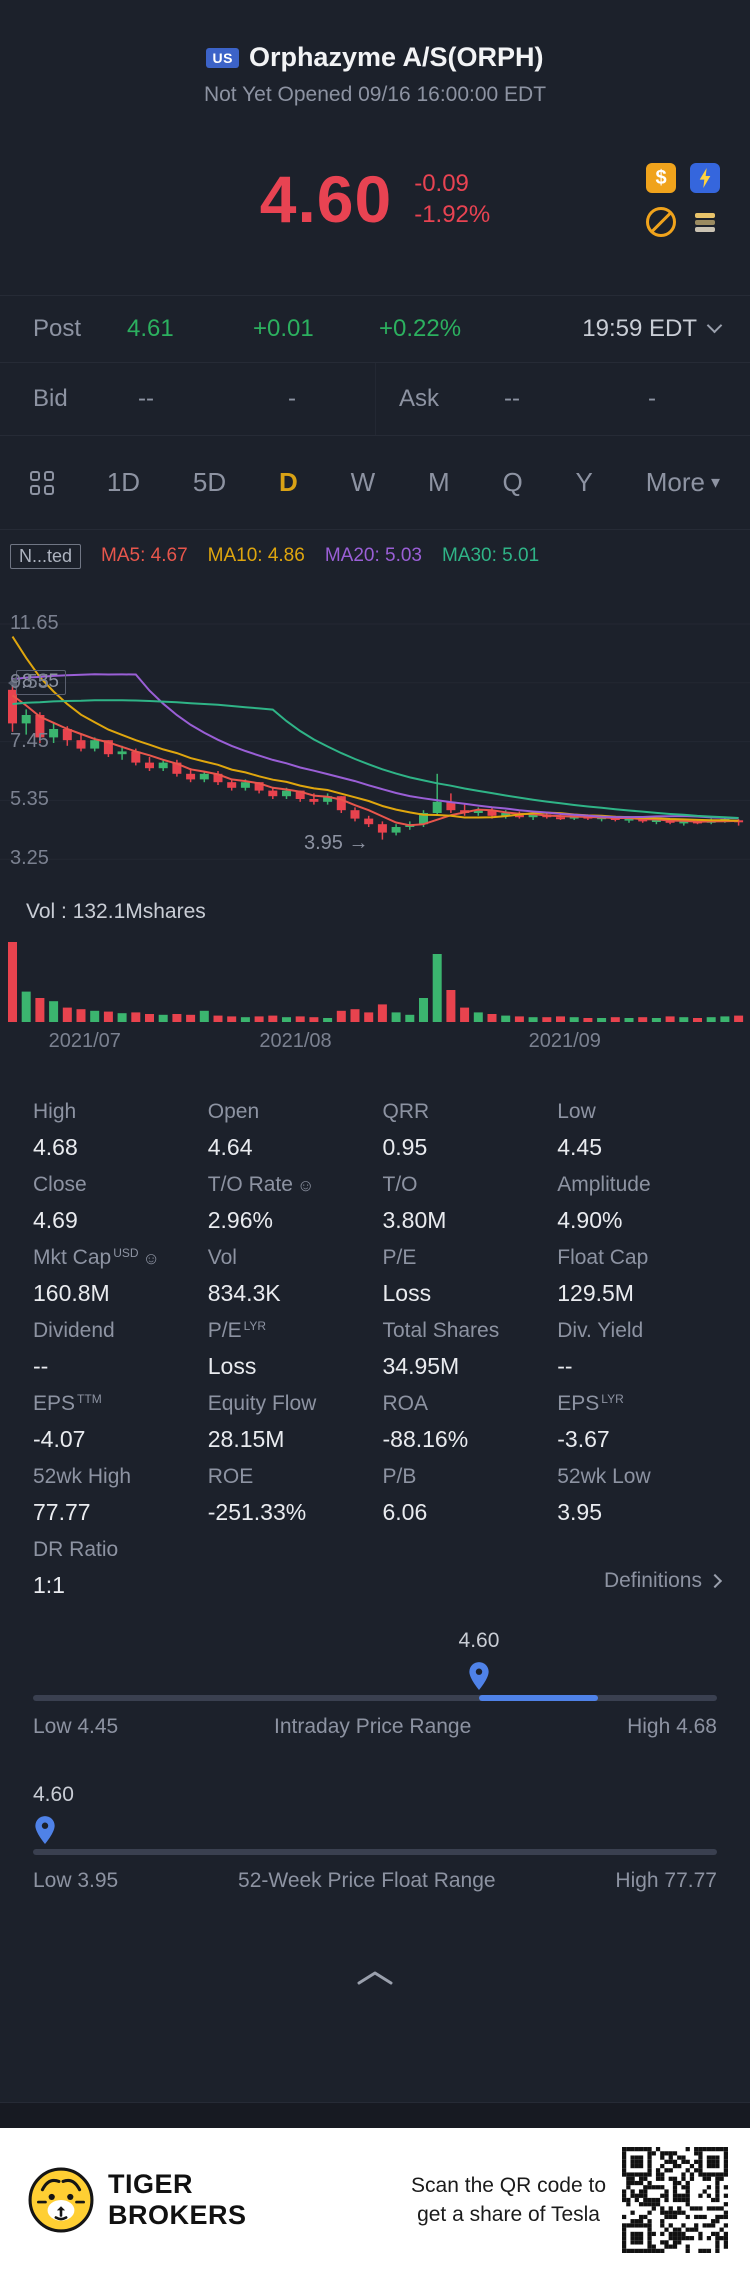 This screenshot has height=2271, width=750. What do you see at coordinates (595, 1293) in the screenshot?
I see `stat-value: 129.5M` at bounding box center [595, 1293].